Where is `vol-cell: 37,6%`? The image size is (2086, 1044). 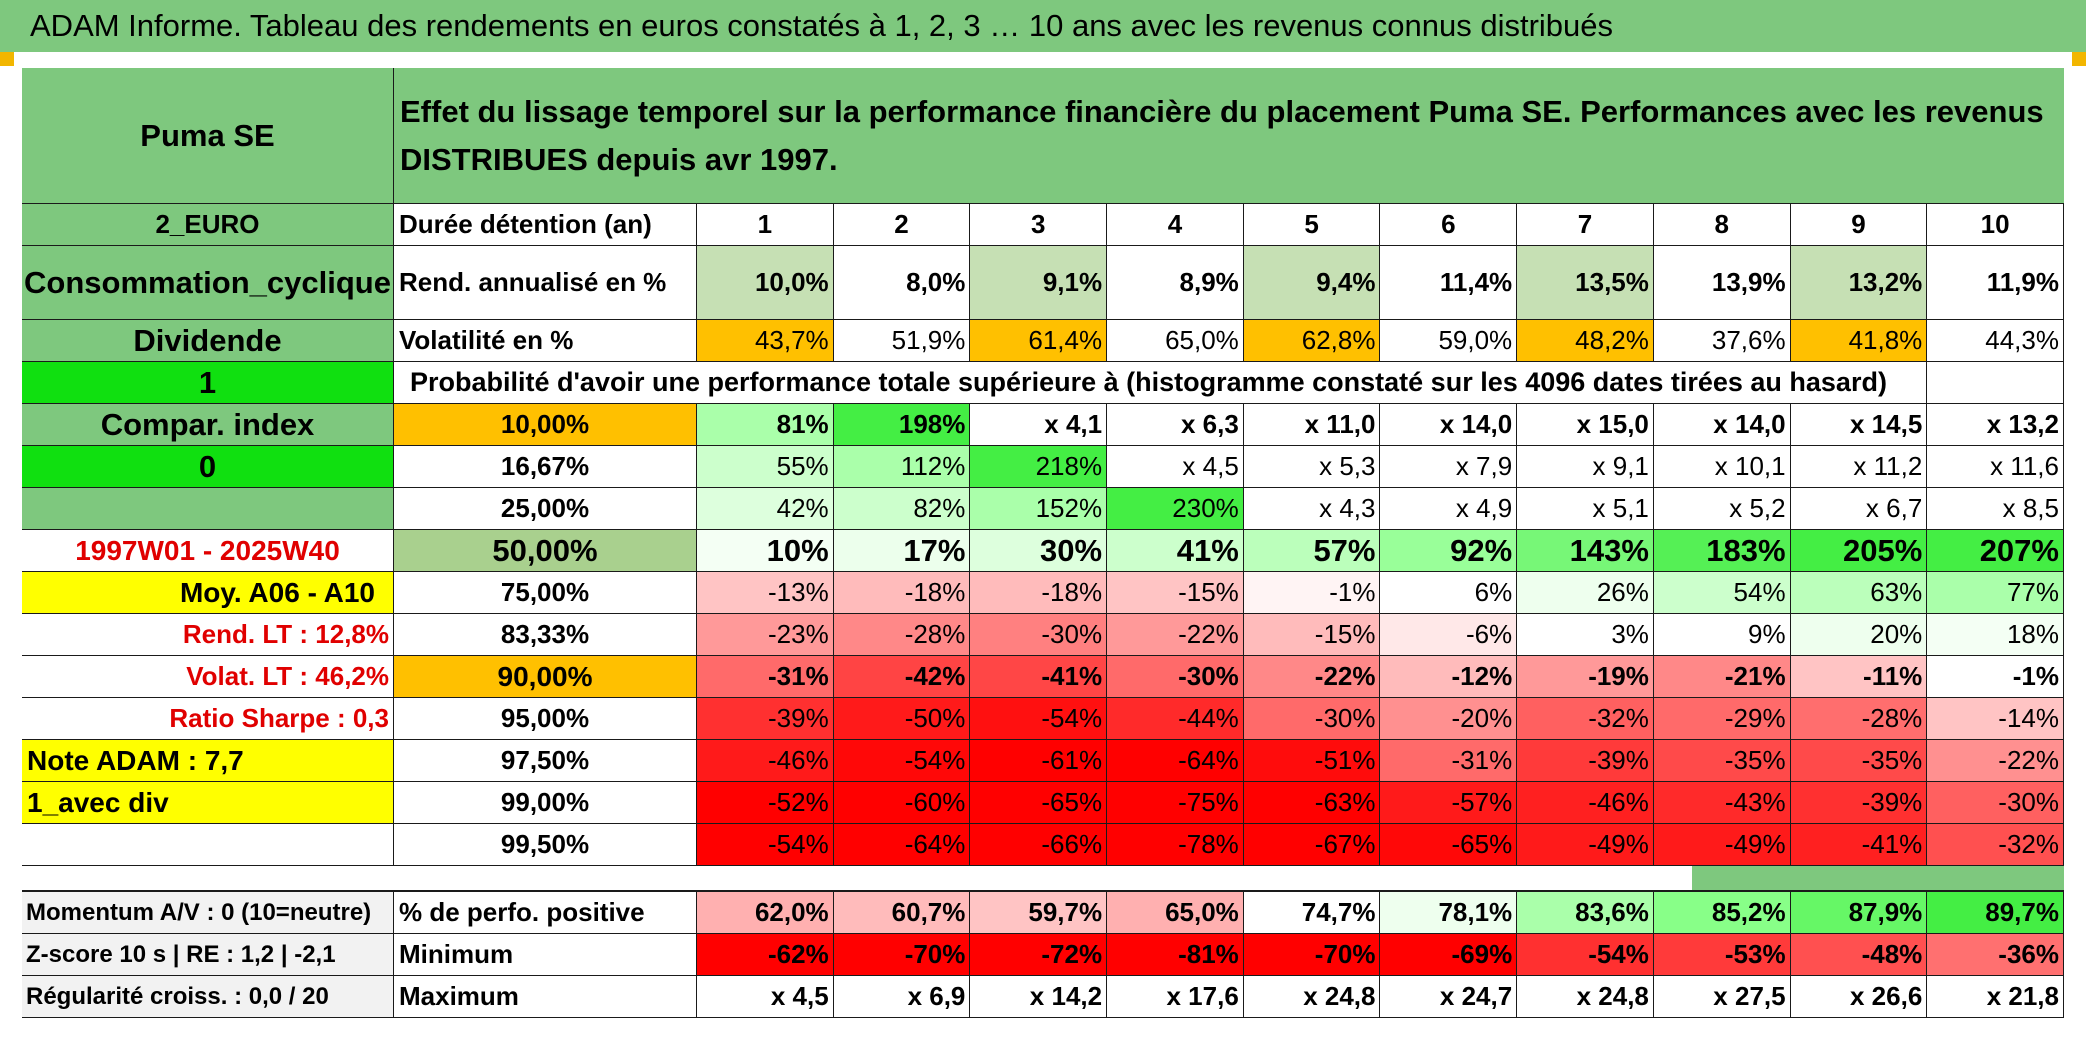 vol-cell: 37,6% is located at coordinates (1722, 341).